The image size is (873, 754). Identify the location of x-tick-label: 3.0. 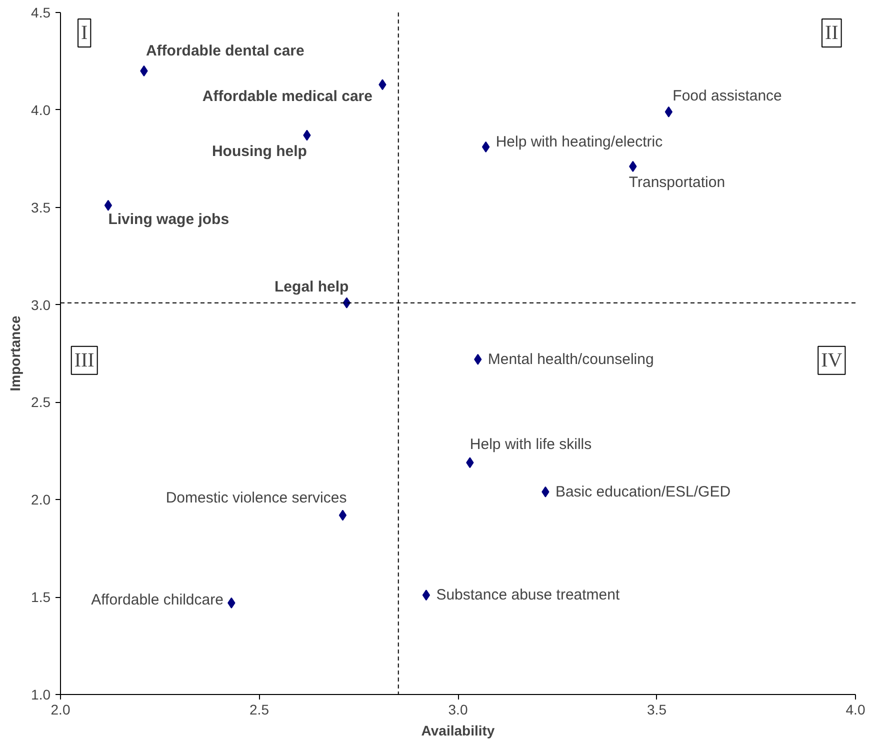
(458, 710).